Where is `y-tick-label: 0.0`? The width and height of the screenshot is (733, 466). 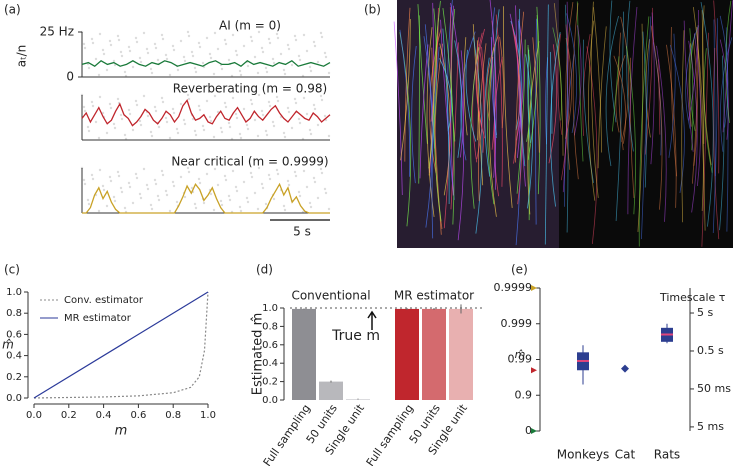 y-tick-label: 0.0 is located at coordinates (14, 398).